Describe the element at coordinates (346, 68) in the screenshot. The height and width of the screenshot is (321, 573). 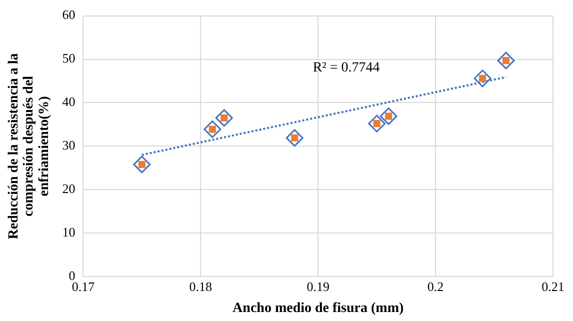
I see `annotation: R² = 0.7744` at that location.